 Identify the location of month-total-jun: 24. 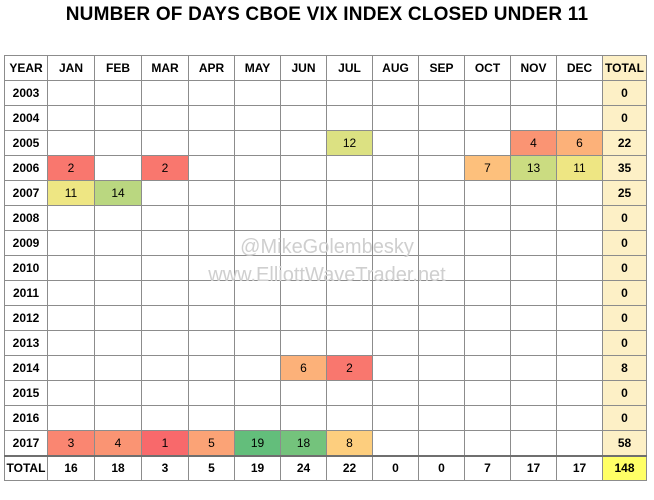
(303, 467).